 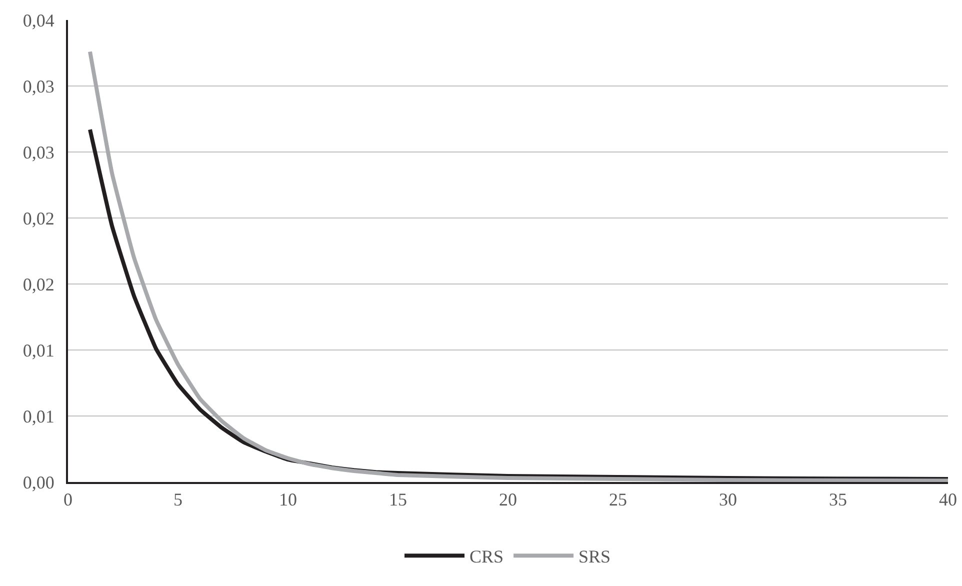 I want to click on x-tick-label: 10, so click(x=288, y=500).